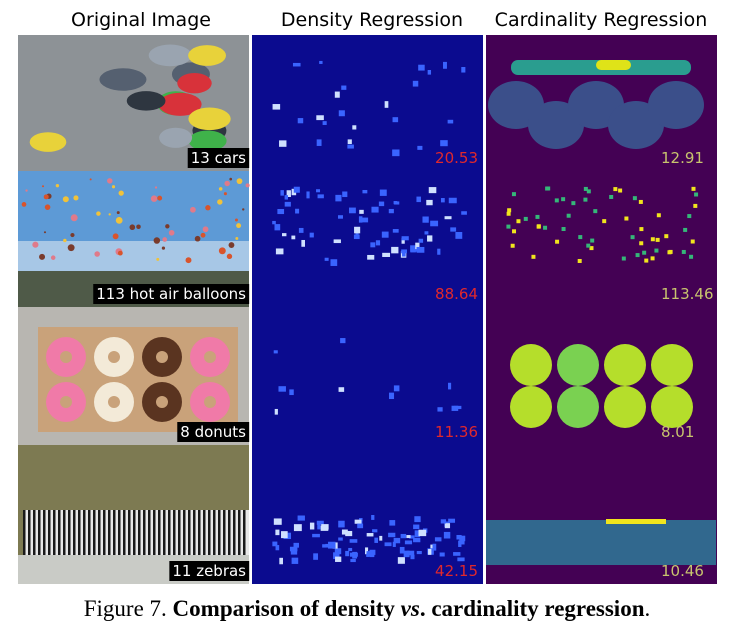 The height and width of the screenshot is (640, 735). Describe the element at coordinates (372, 20) in the screenshot. I see `column-header: Density Regression` at that location.